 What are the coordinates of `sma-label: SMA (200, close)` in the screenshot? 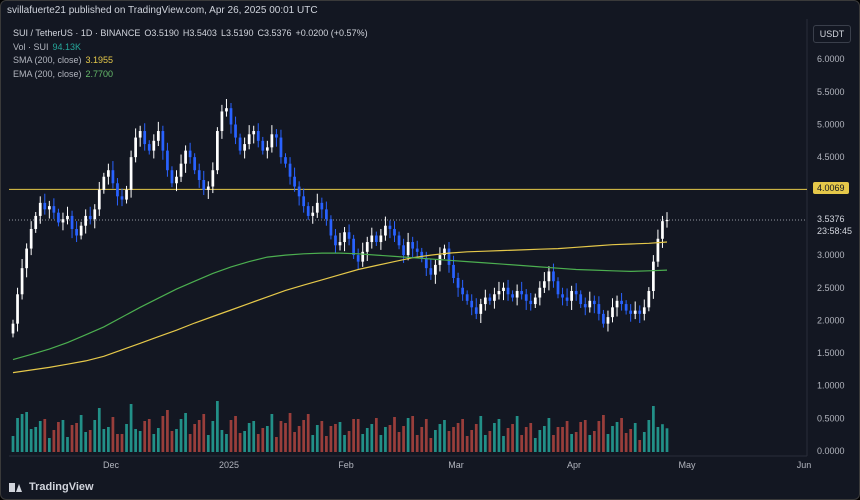 It's located at (47, 60).